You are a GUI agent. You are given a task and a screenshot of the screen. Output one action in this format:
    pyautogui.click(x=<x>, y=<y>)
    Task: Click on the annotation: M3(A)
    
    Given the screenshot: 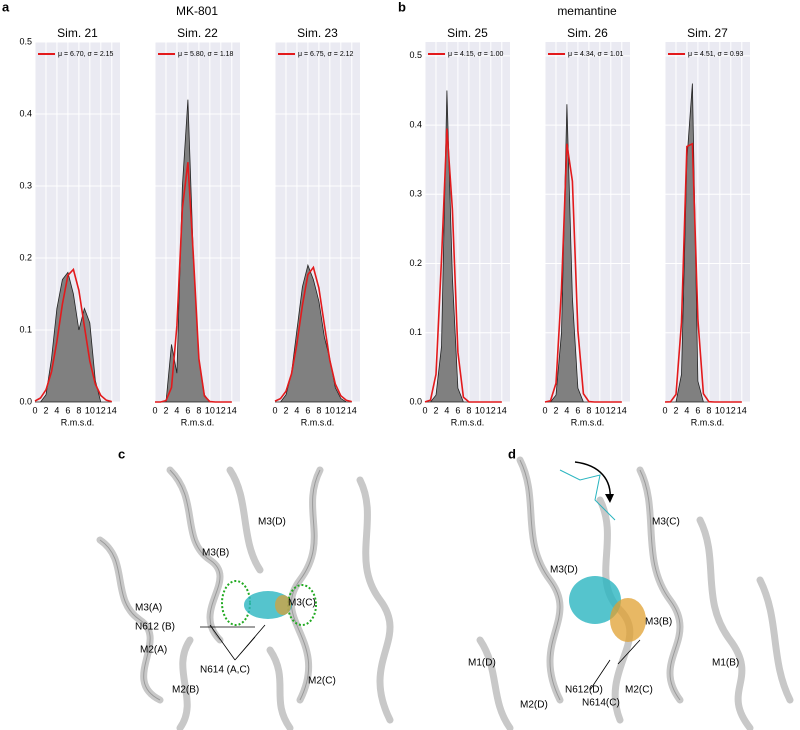 What is the action you would take?
    pyautogui.click(x=148, y=608)
    